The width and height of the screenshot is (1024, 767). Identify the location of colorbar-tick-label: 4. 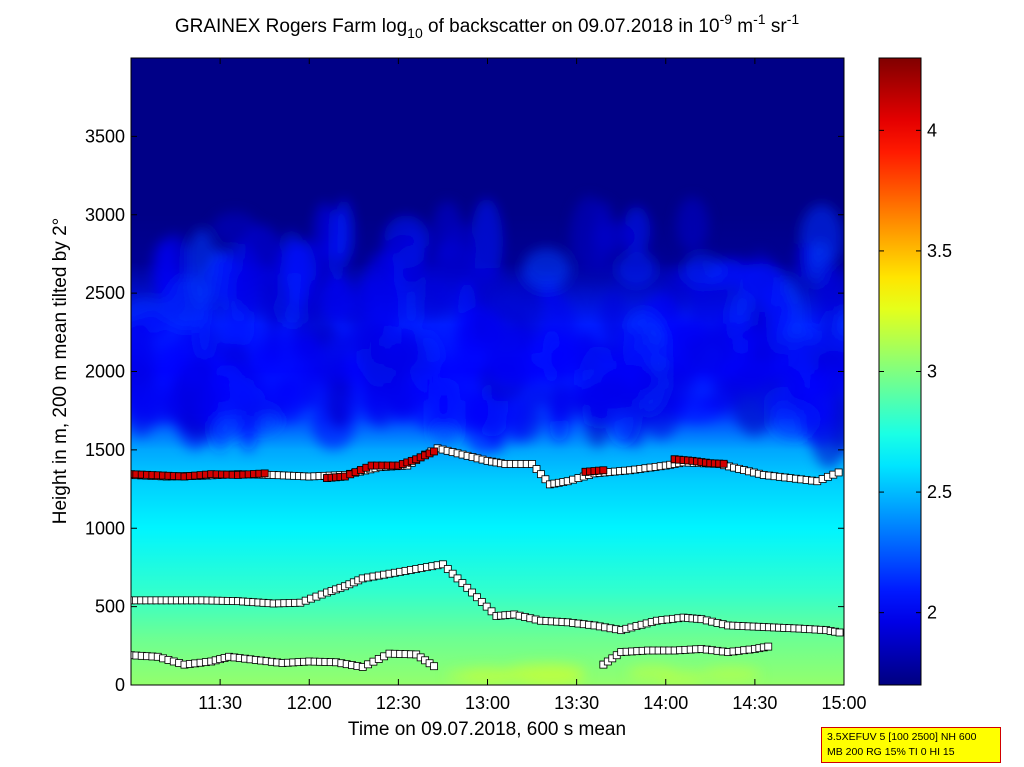
(932, 130).